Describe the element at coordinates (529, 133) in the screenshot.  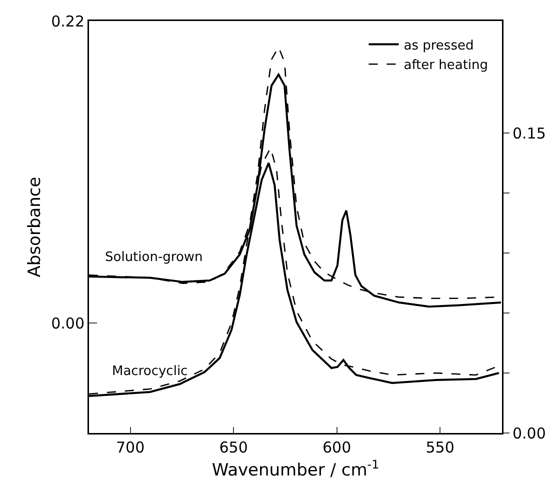
I see `y2-tick-label: 0.15` at that location.